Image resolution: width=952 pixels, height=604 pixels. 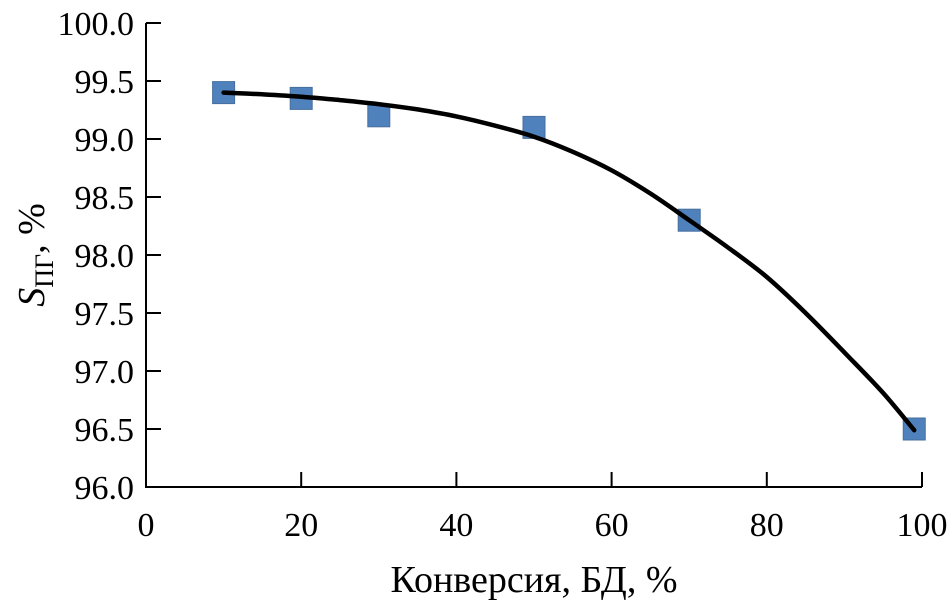 I want to click on x-tick-label: 80, so click(x=767, y=525).